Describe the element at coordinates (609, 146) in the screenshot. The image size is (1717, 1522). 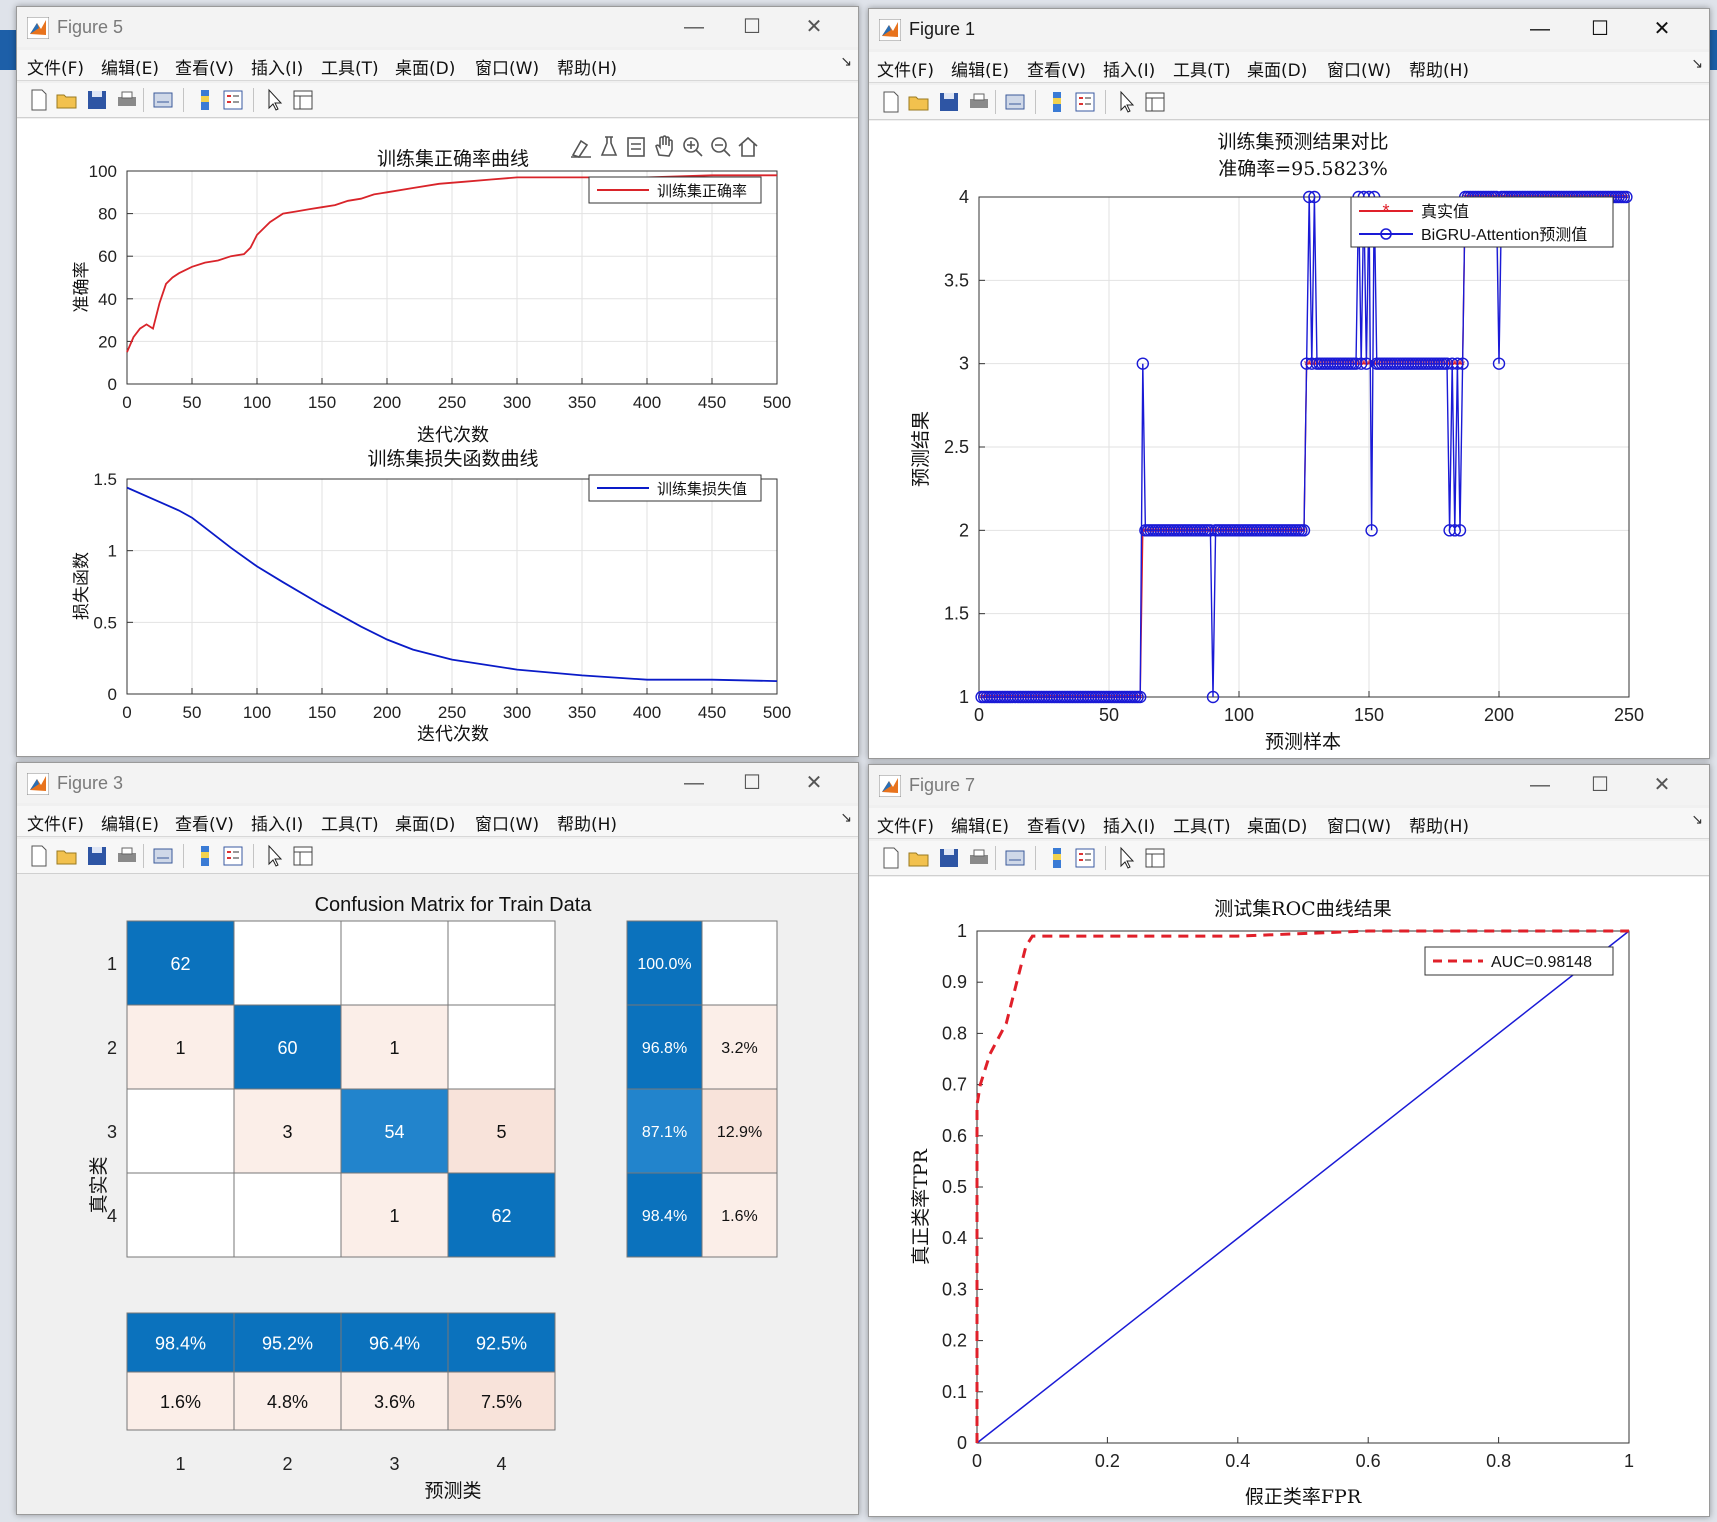
I see `data-tips-icon` at that location.